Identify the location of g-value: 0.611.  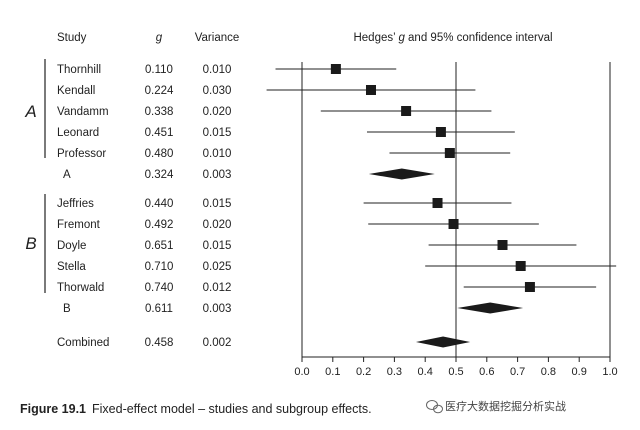
(159, 309).